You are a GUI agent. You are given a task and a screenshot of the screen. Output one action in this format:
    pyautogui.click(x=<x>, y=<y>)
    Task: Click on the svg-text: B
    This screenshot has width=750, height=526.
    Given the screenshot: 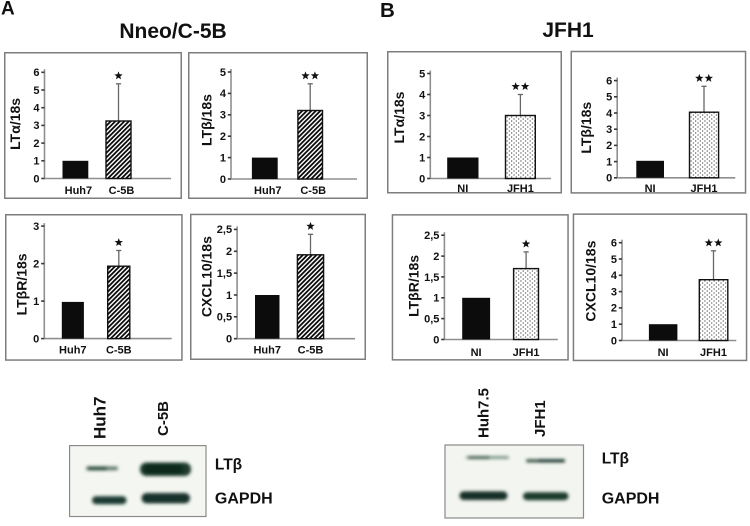 What is the action you would take?
    pyautogui.click(x=387, y=11)
    